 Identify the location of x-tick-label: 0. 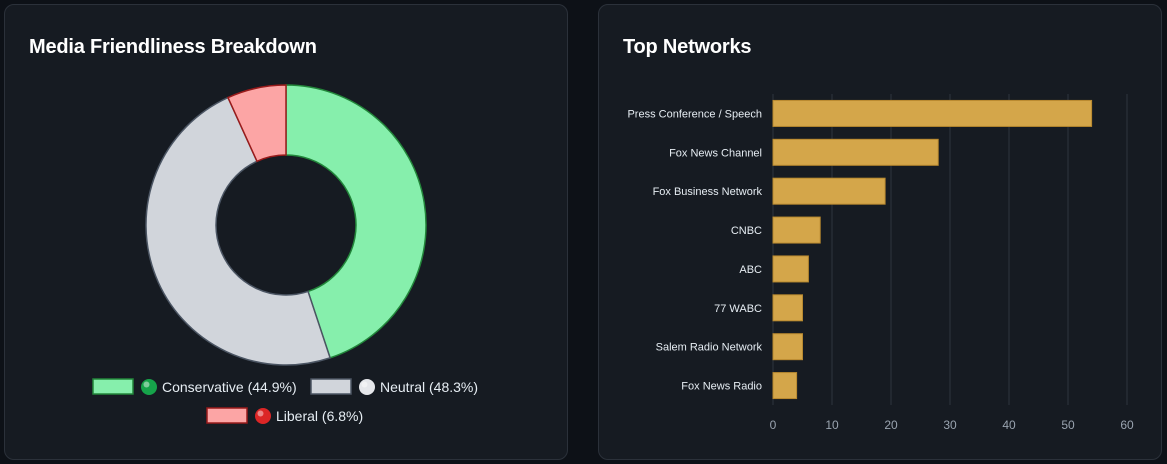
(773, 425).